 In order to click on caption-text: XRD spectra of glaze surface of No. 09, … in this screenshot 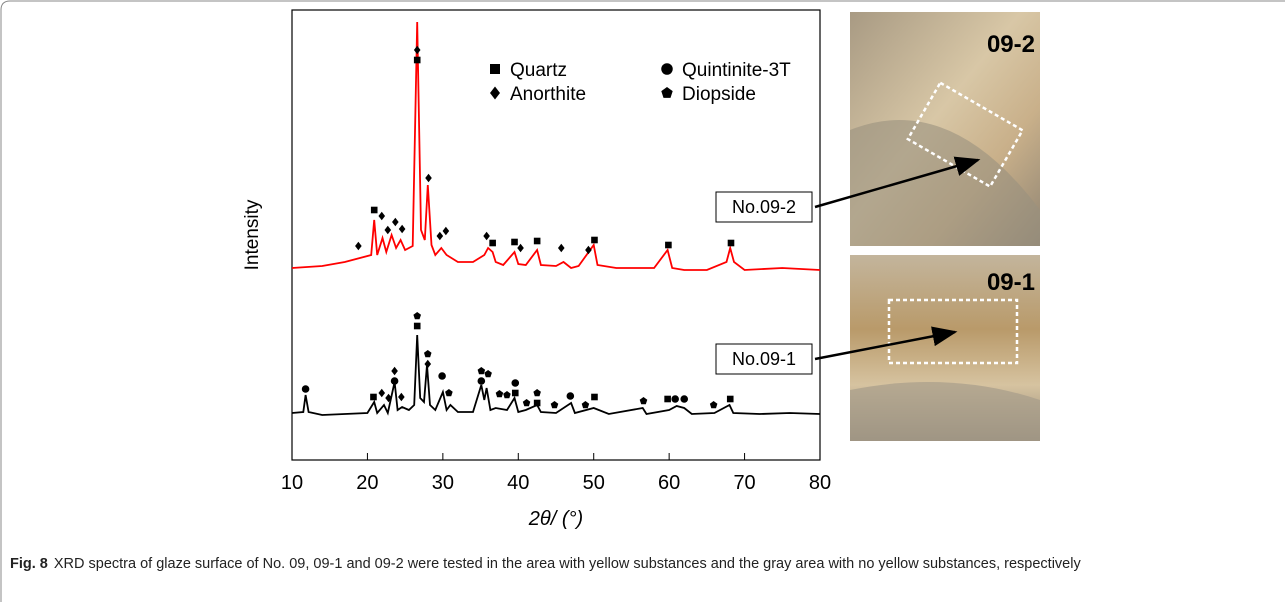, I will do `click(567, 564)`.